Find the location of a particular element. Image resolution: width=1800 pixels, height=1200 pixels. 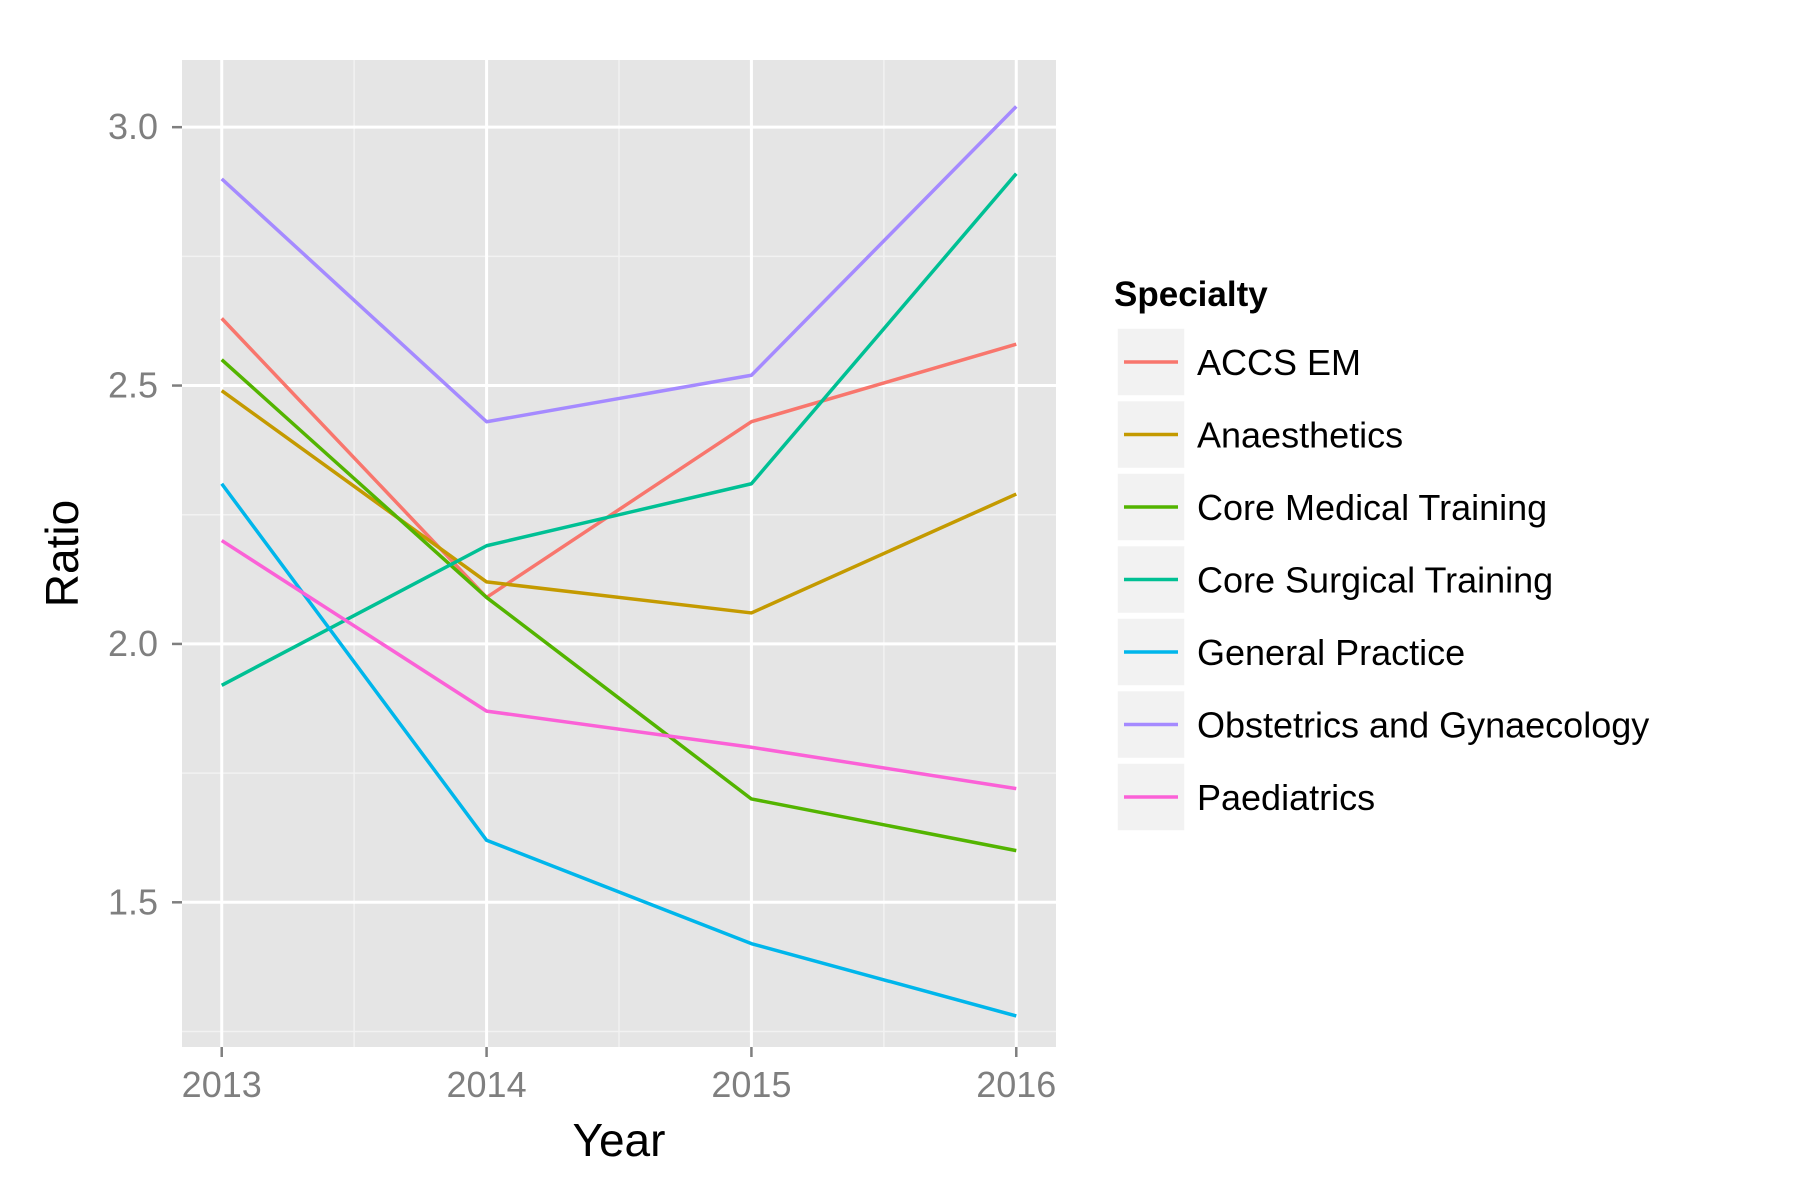

series-line-paediatrics is located at coordinates (618, 665).